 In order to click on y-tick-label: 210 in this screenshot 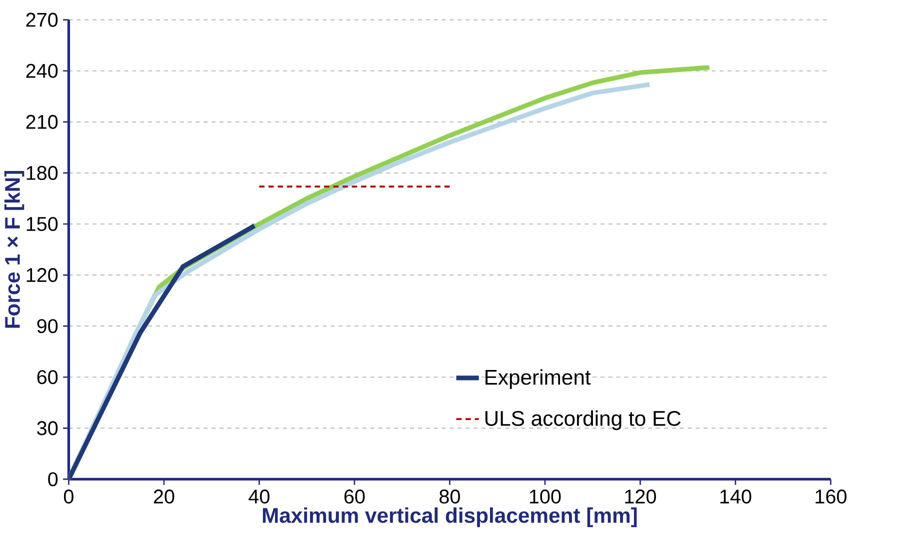, I will do `click(42, 122)`.